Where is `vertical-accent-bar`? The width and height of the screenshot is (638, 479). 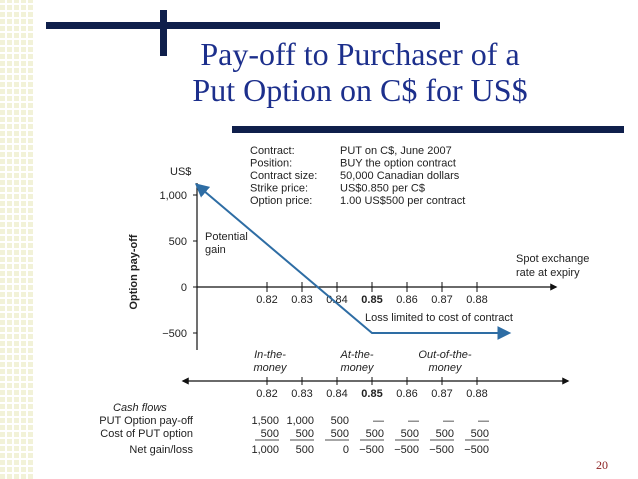 vertical-accent-bar is located at coordinates (163, 33).